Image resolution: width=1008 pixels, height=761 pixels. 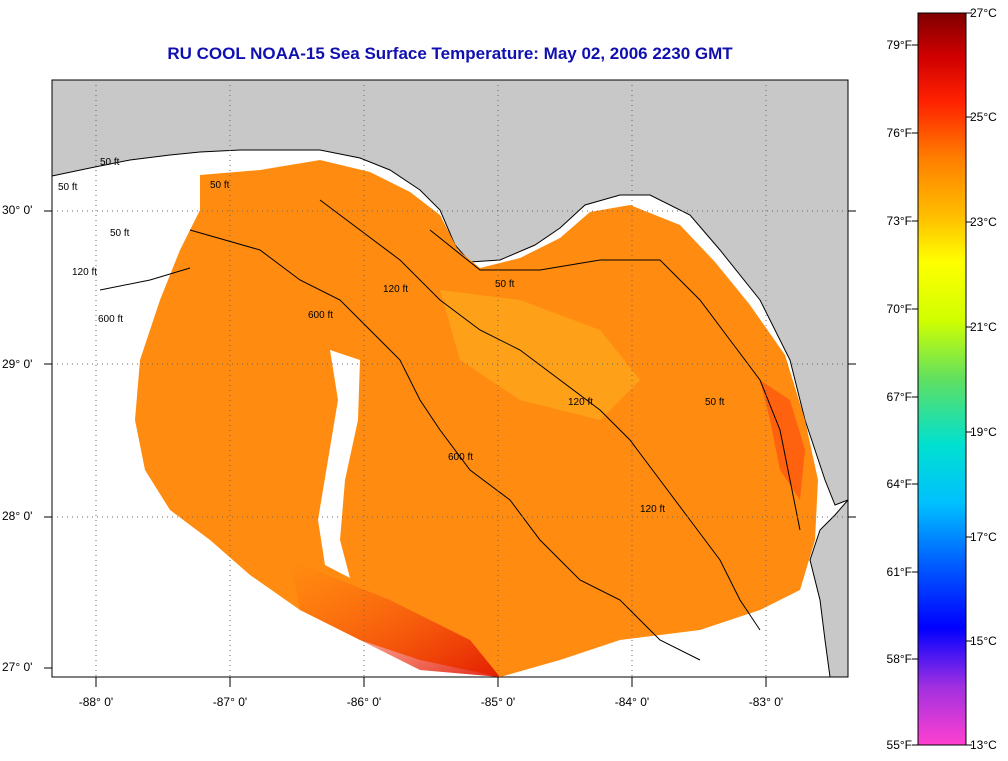 I want to click on colorbar-c-label: 23°C, so click(x=983, y=222).